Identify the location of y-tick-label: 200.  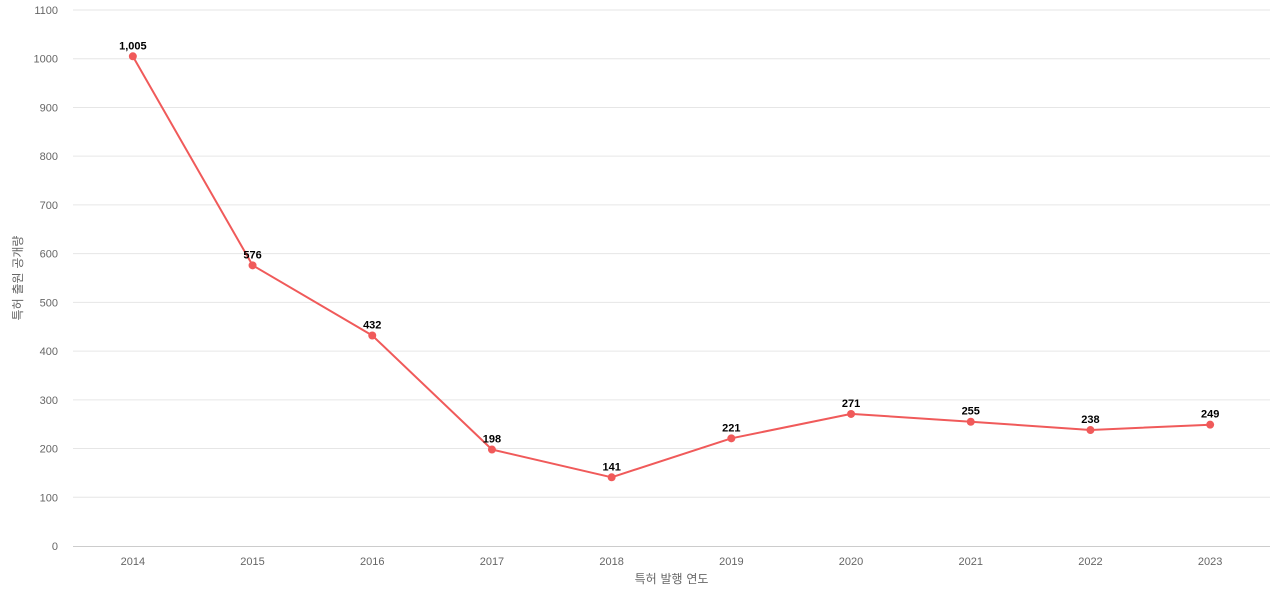
(49, 450).